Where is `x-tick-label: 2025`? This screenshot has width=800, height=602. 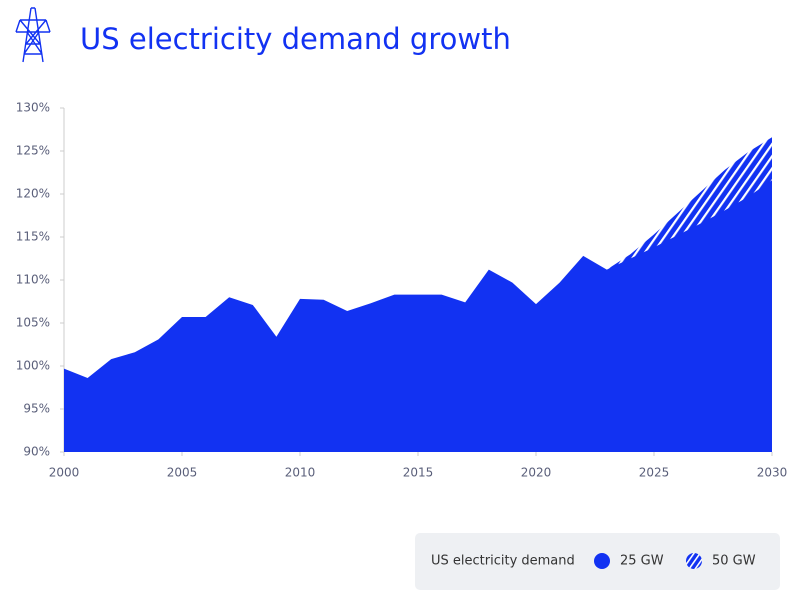
x-tick-label: 2025 is located at coordinates (654, 473).